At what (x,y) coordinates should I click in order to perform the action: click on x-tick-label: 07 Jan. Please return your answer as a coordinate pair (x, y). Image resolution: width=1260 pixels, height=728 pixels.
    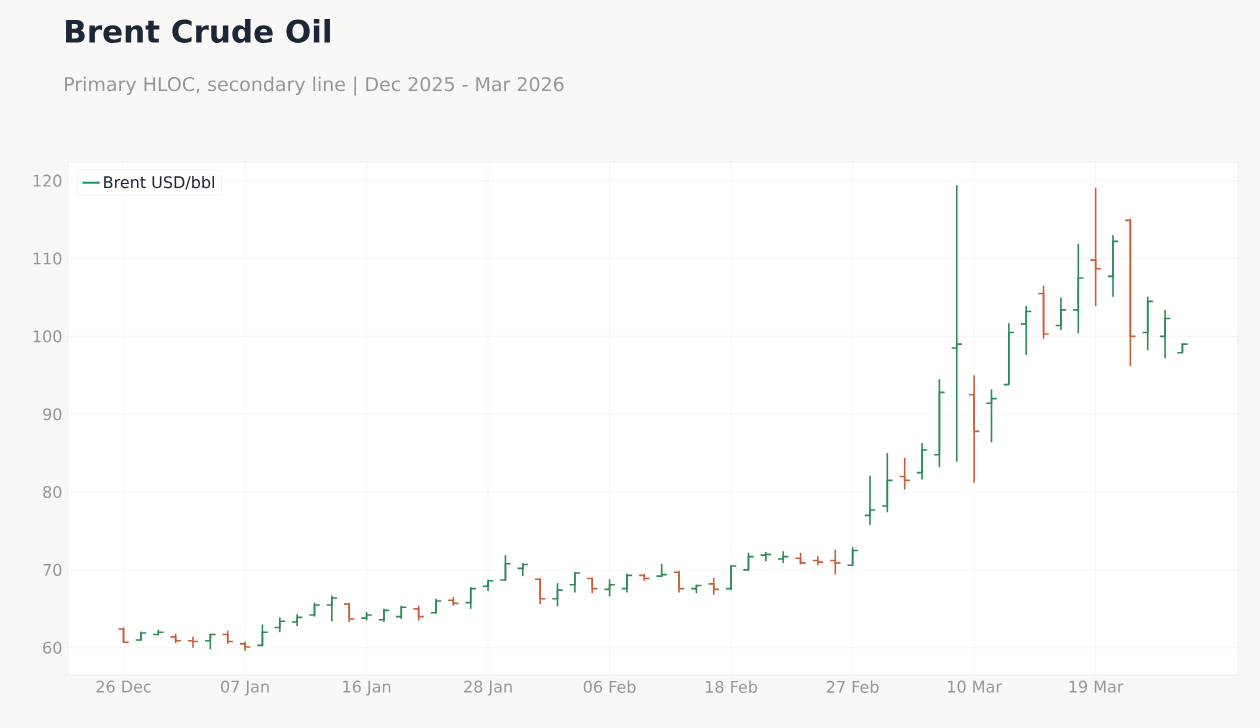
    Looking at the image, I should click on (245, 688).